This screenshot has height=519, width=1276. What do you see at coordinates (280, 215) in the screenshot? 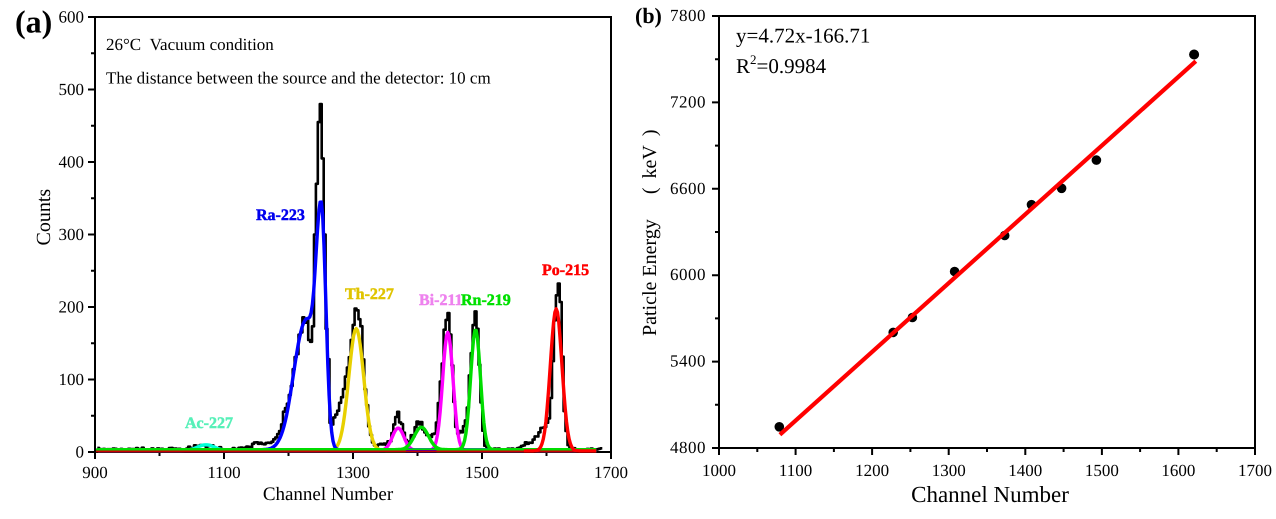
I see `svg-text: Ra-223` at bounding box center [280, 215].